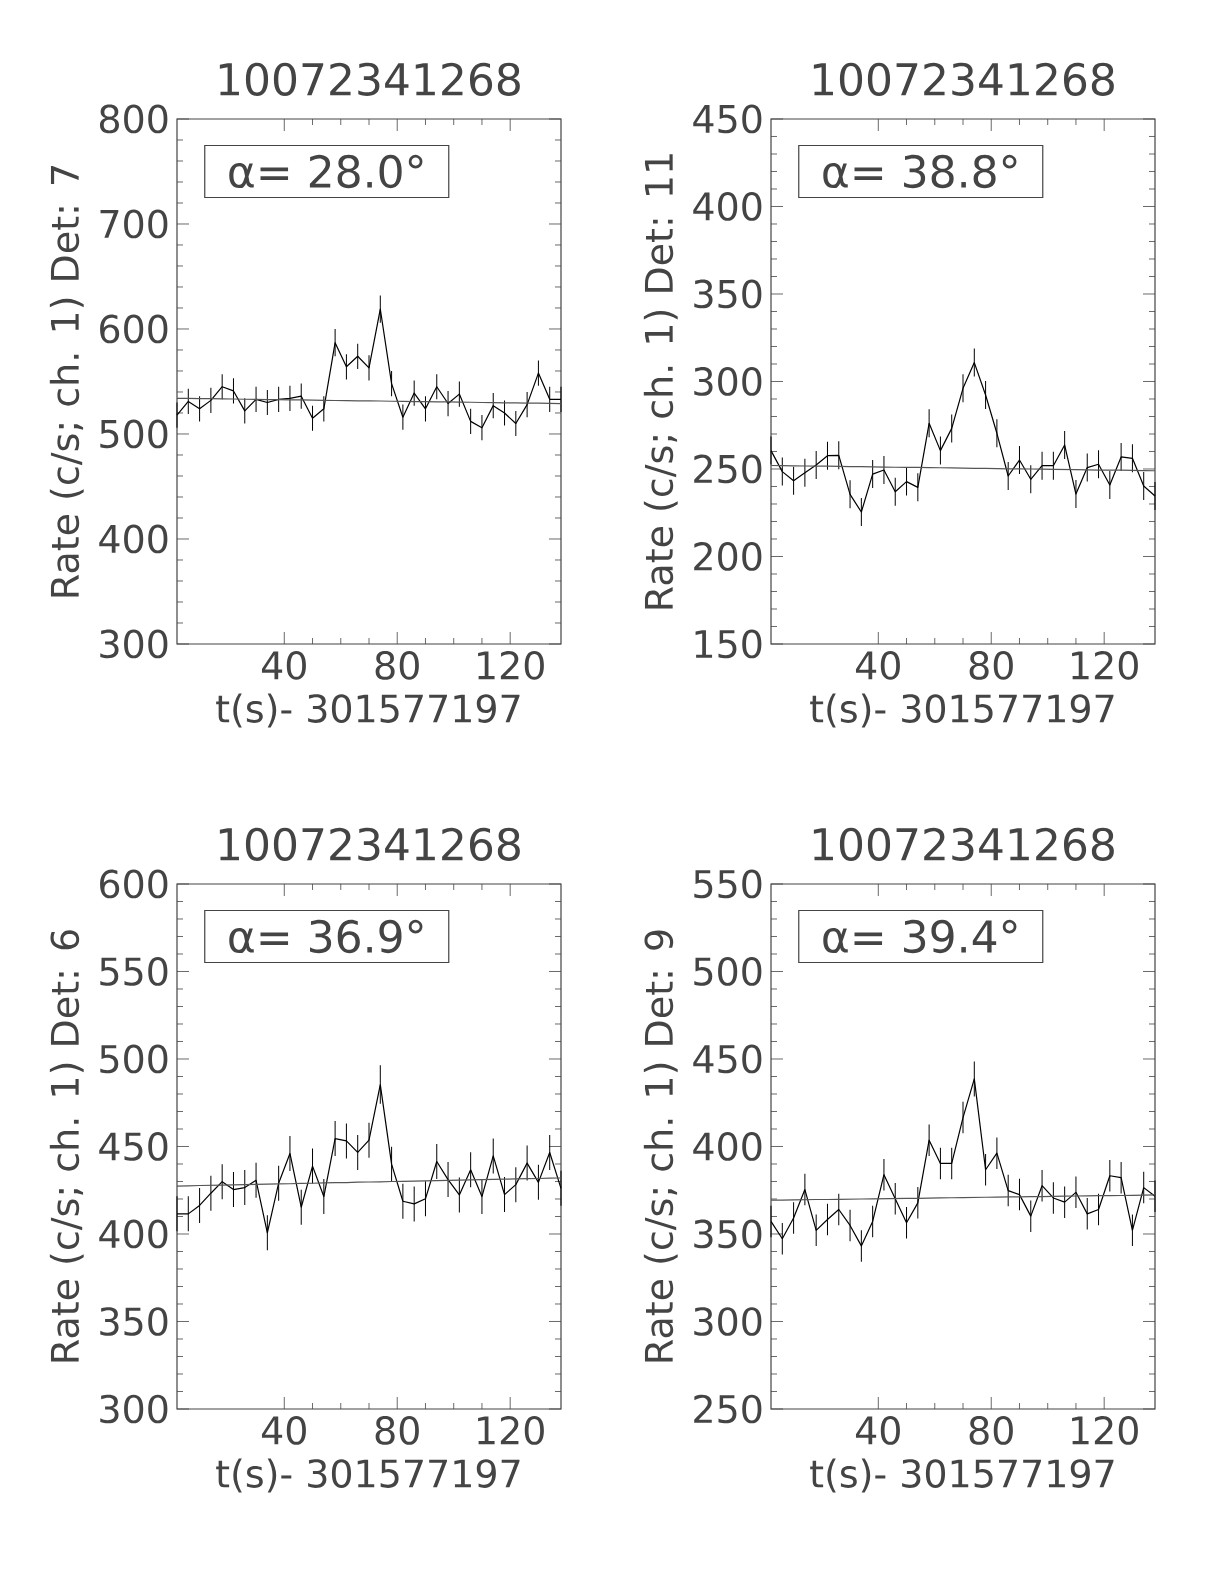  What do you see at coordinates (728, 556) in the screenshot?
I see `y-tick-label: 200` at bounding box center [728, 556].